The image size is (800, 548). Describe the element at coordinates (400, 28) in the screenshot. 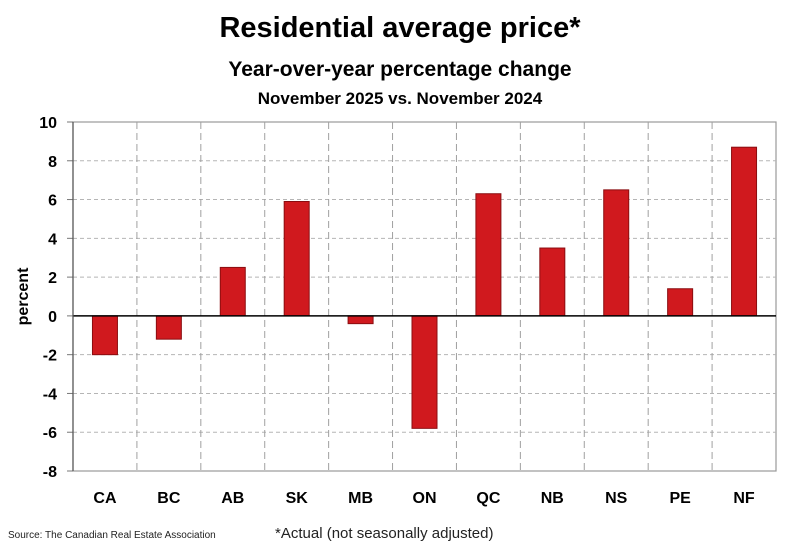

I see `chart-title: Residential average price*` at that location.